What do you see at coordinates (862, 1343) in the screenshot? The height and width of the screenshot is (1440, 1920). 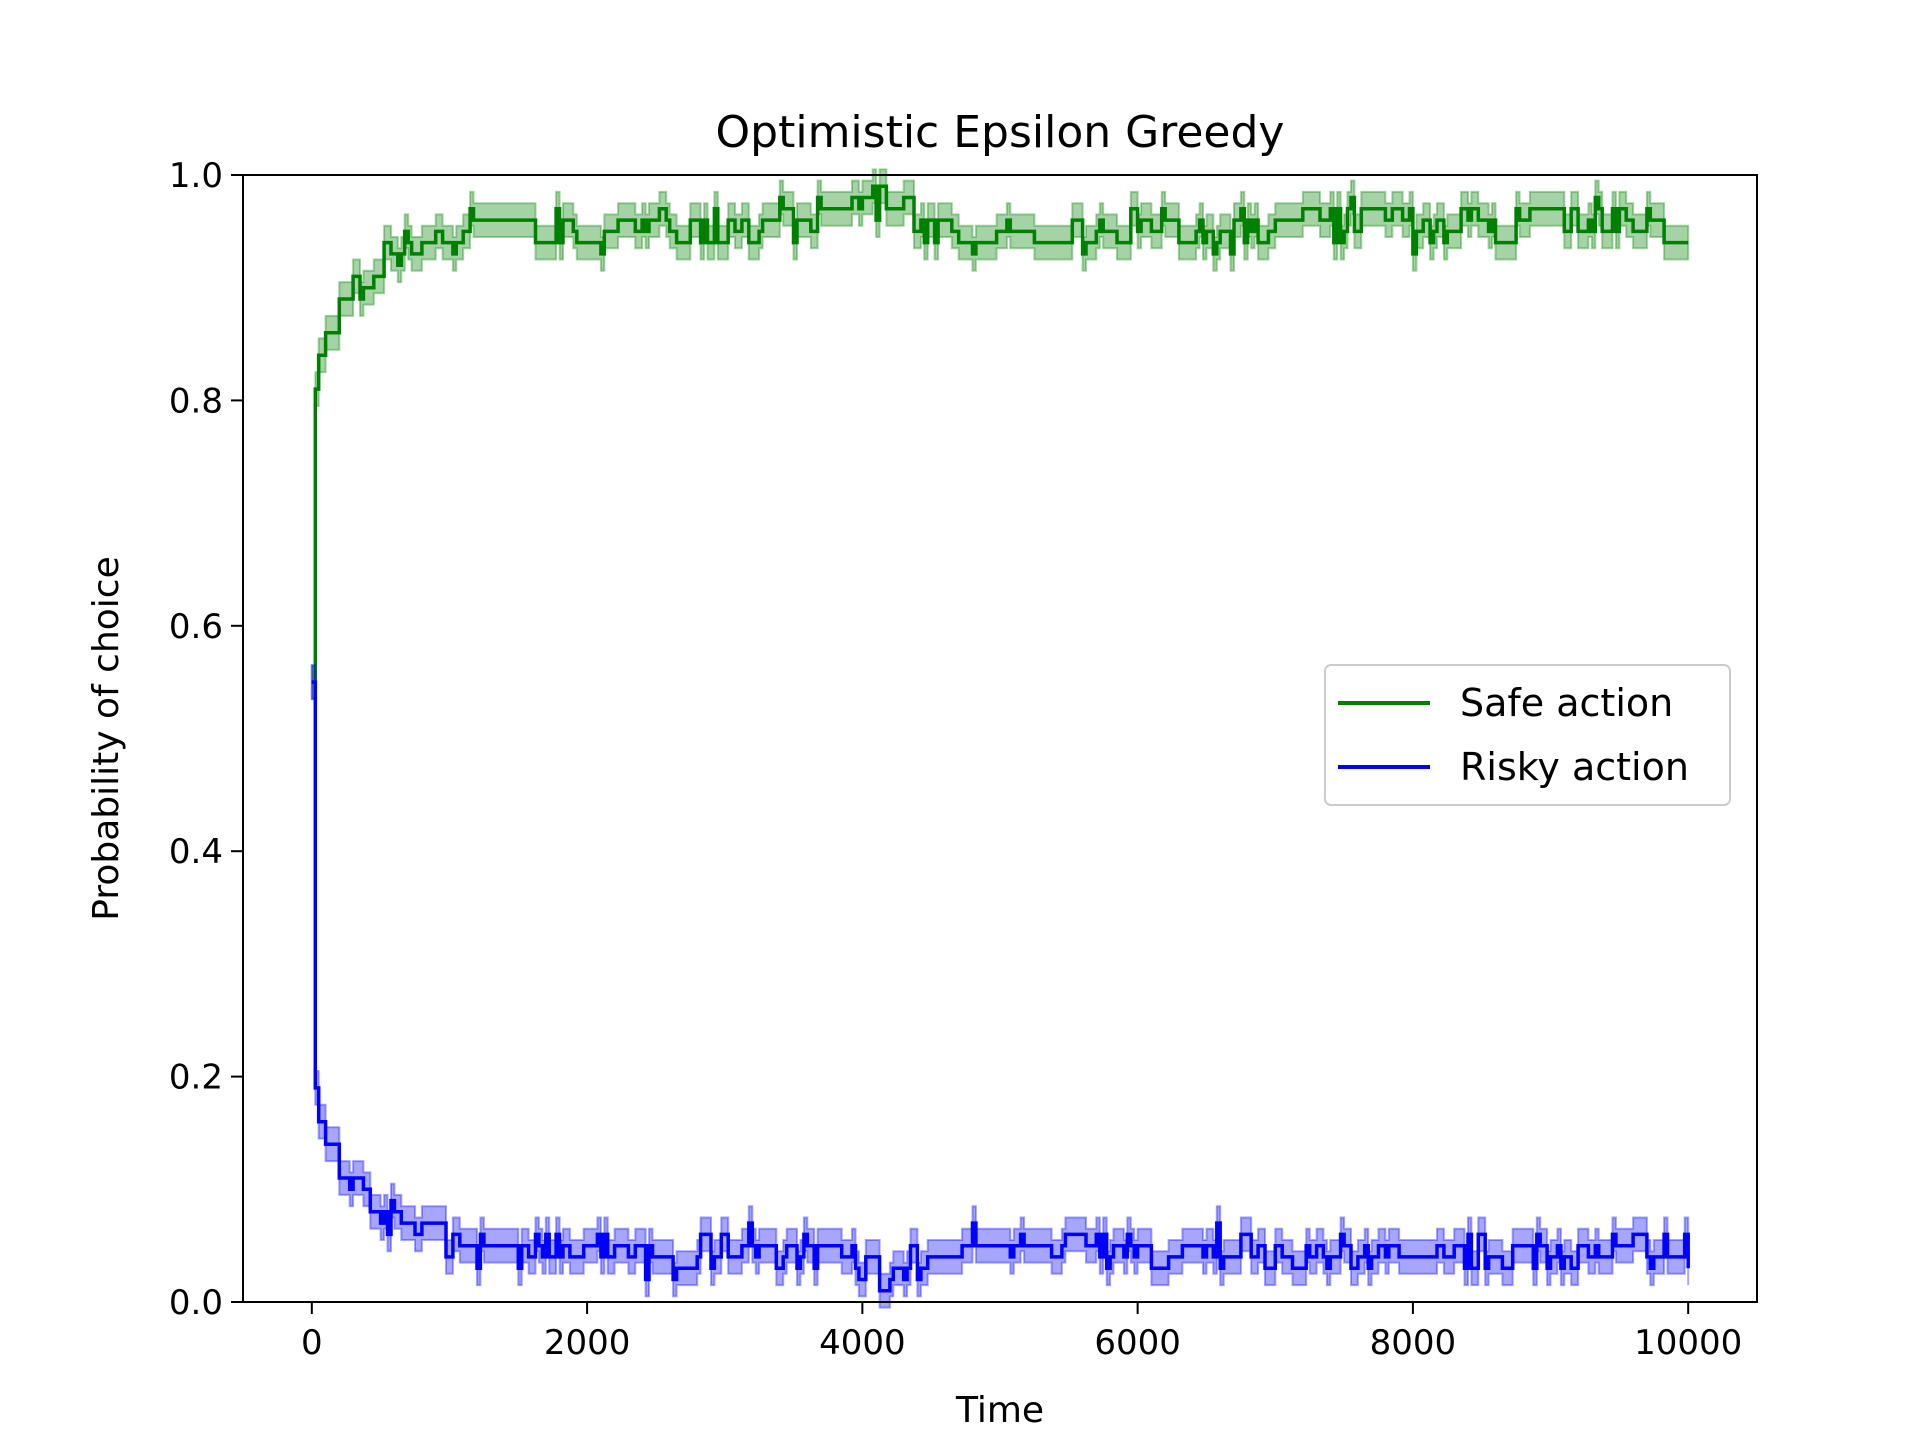 I see `x-tick-label: 4000` at bounding box center [862, 1343].